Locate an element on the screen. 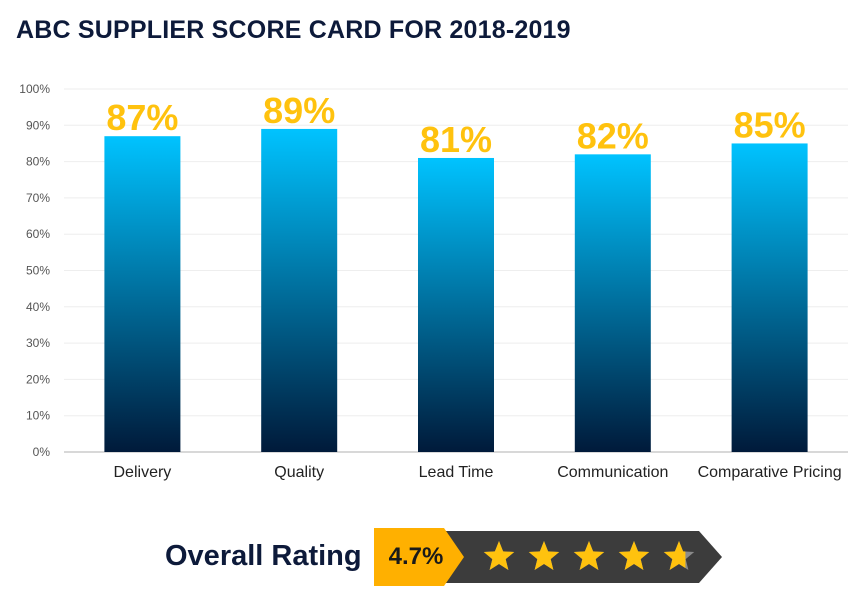  bar-comparative-pricing is located at coordinates (769, 297).